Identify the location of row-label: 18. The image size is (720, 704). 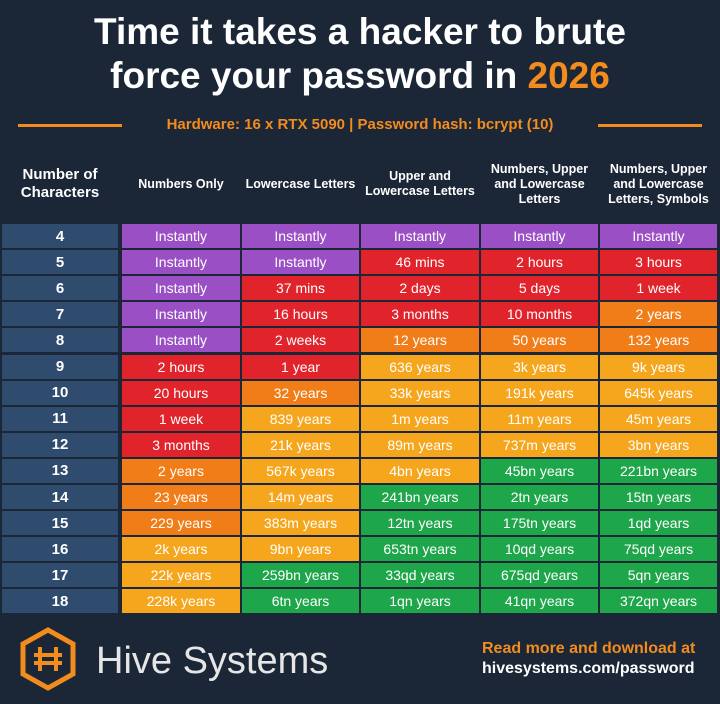
(60, 601).